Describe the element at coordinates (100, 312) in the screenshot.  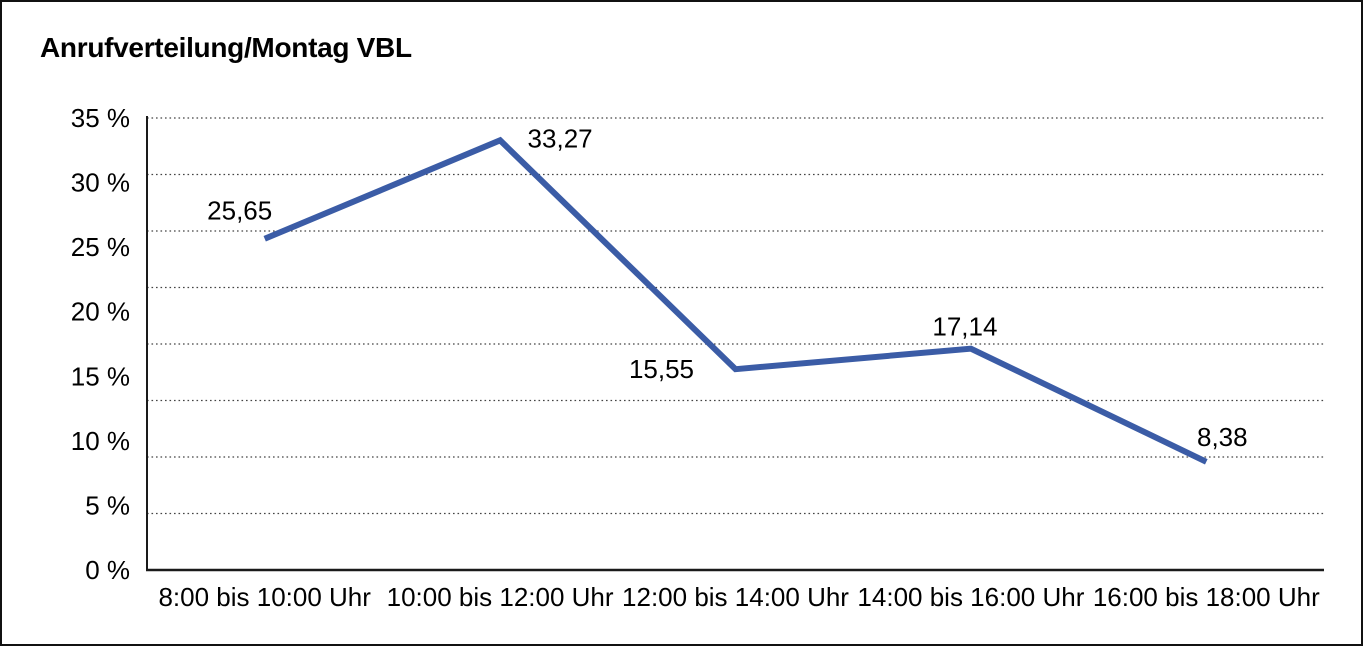
I see `y-tick-label: 20 %` at that location.